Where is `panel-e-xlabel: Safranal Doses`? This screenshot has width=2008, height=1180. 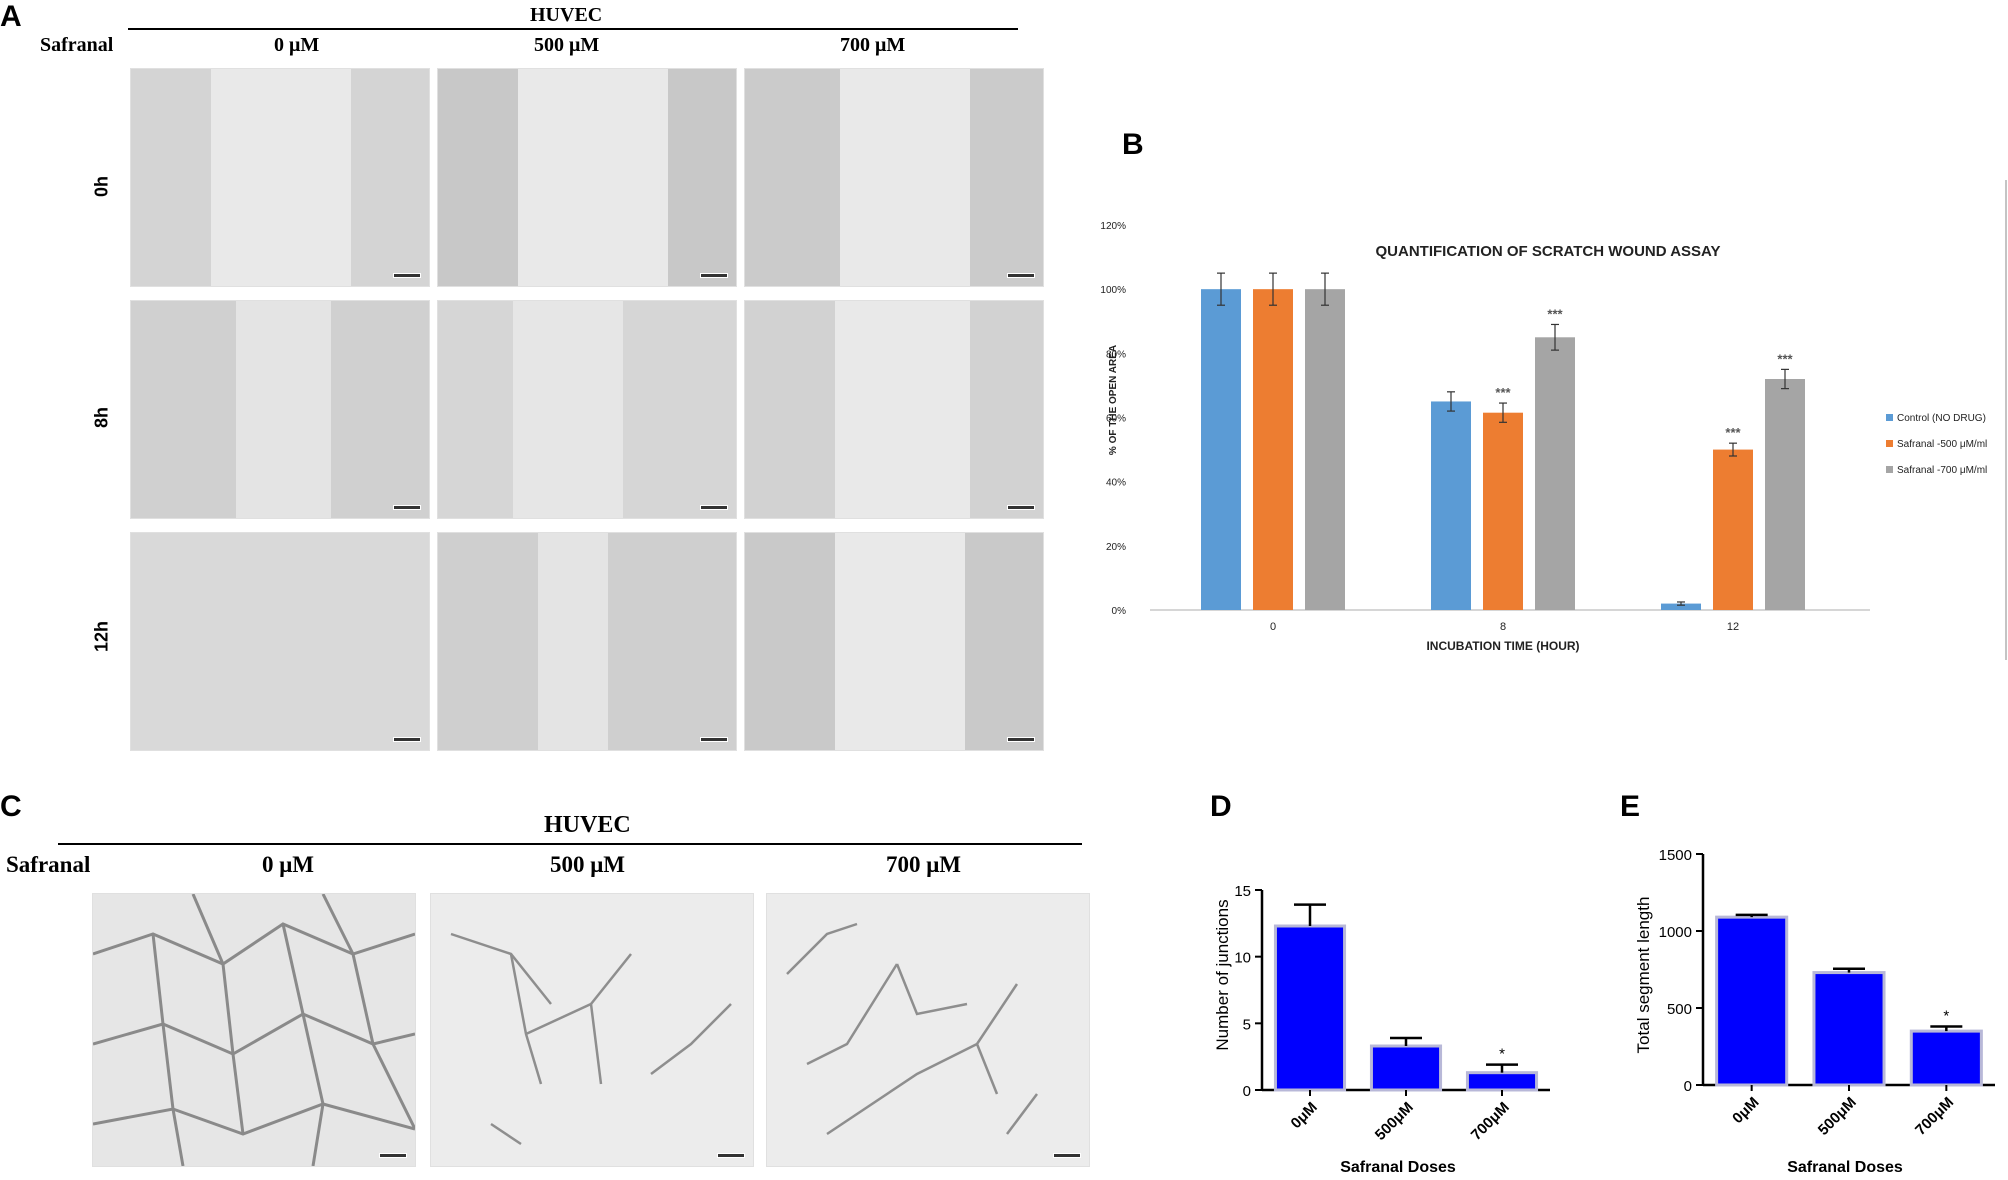
panel-e-xlabel: Safranal Doses is located at coordinates (1845, 1167).